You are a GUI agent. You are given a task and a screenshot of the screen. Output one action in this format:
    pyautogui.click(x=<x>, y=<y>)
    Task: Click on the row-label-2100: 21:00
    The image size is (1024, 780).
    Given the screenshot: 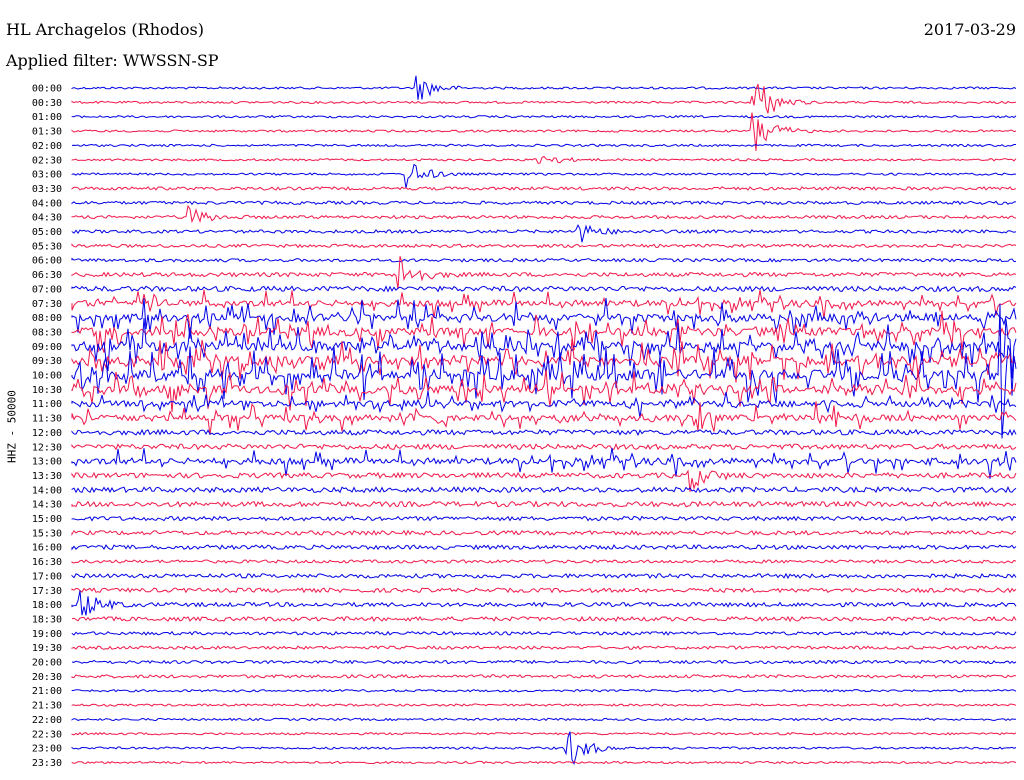 What is the action you would take?
    pyautogui.click(x=47, y=691)
    